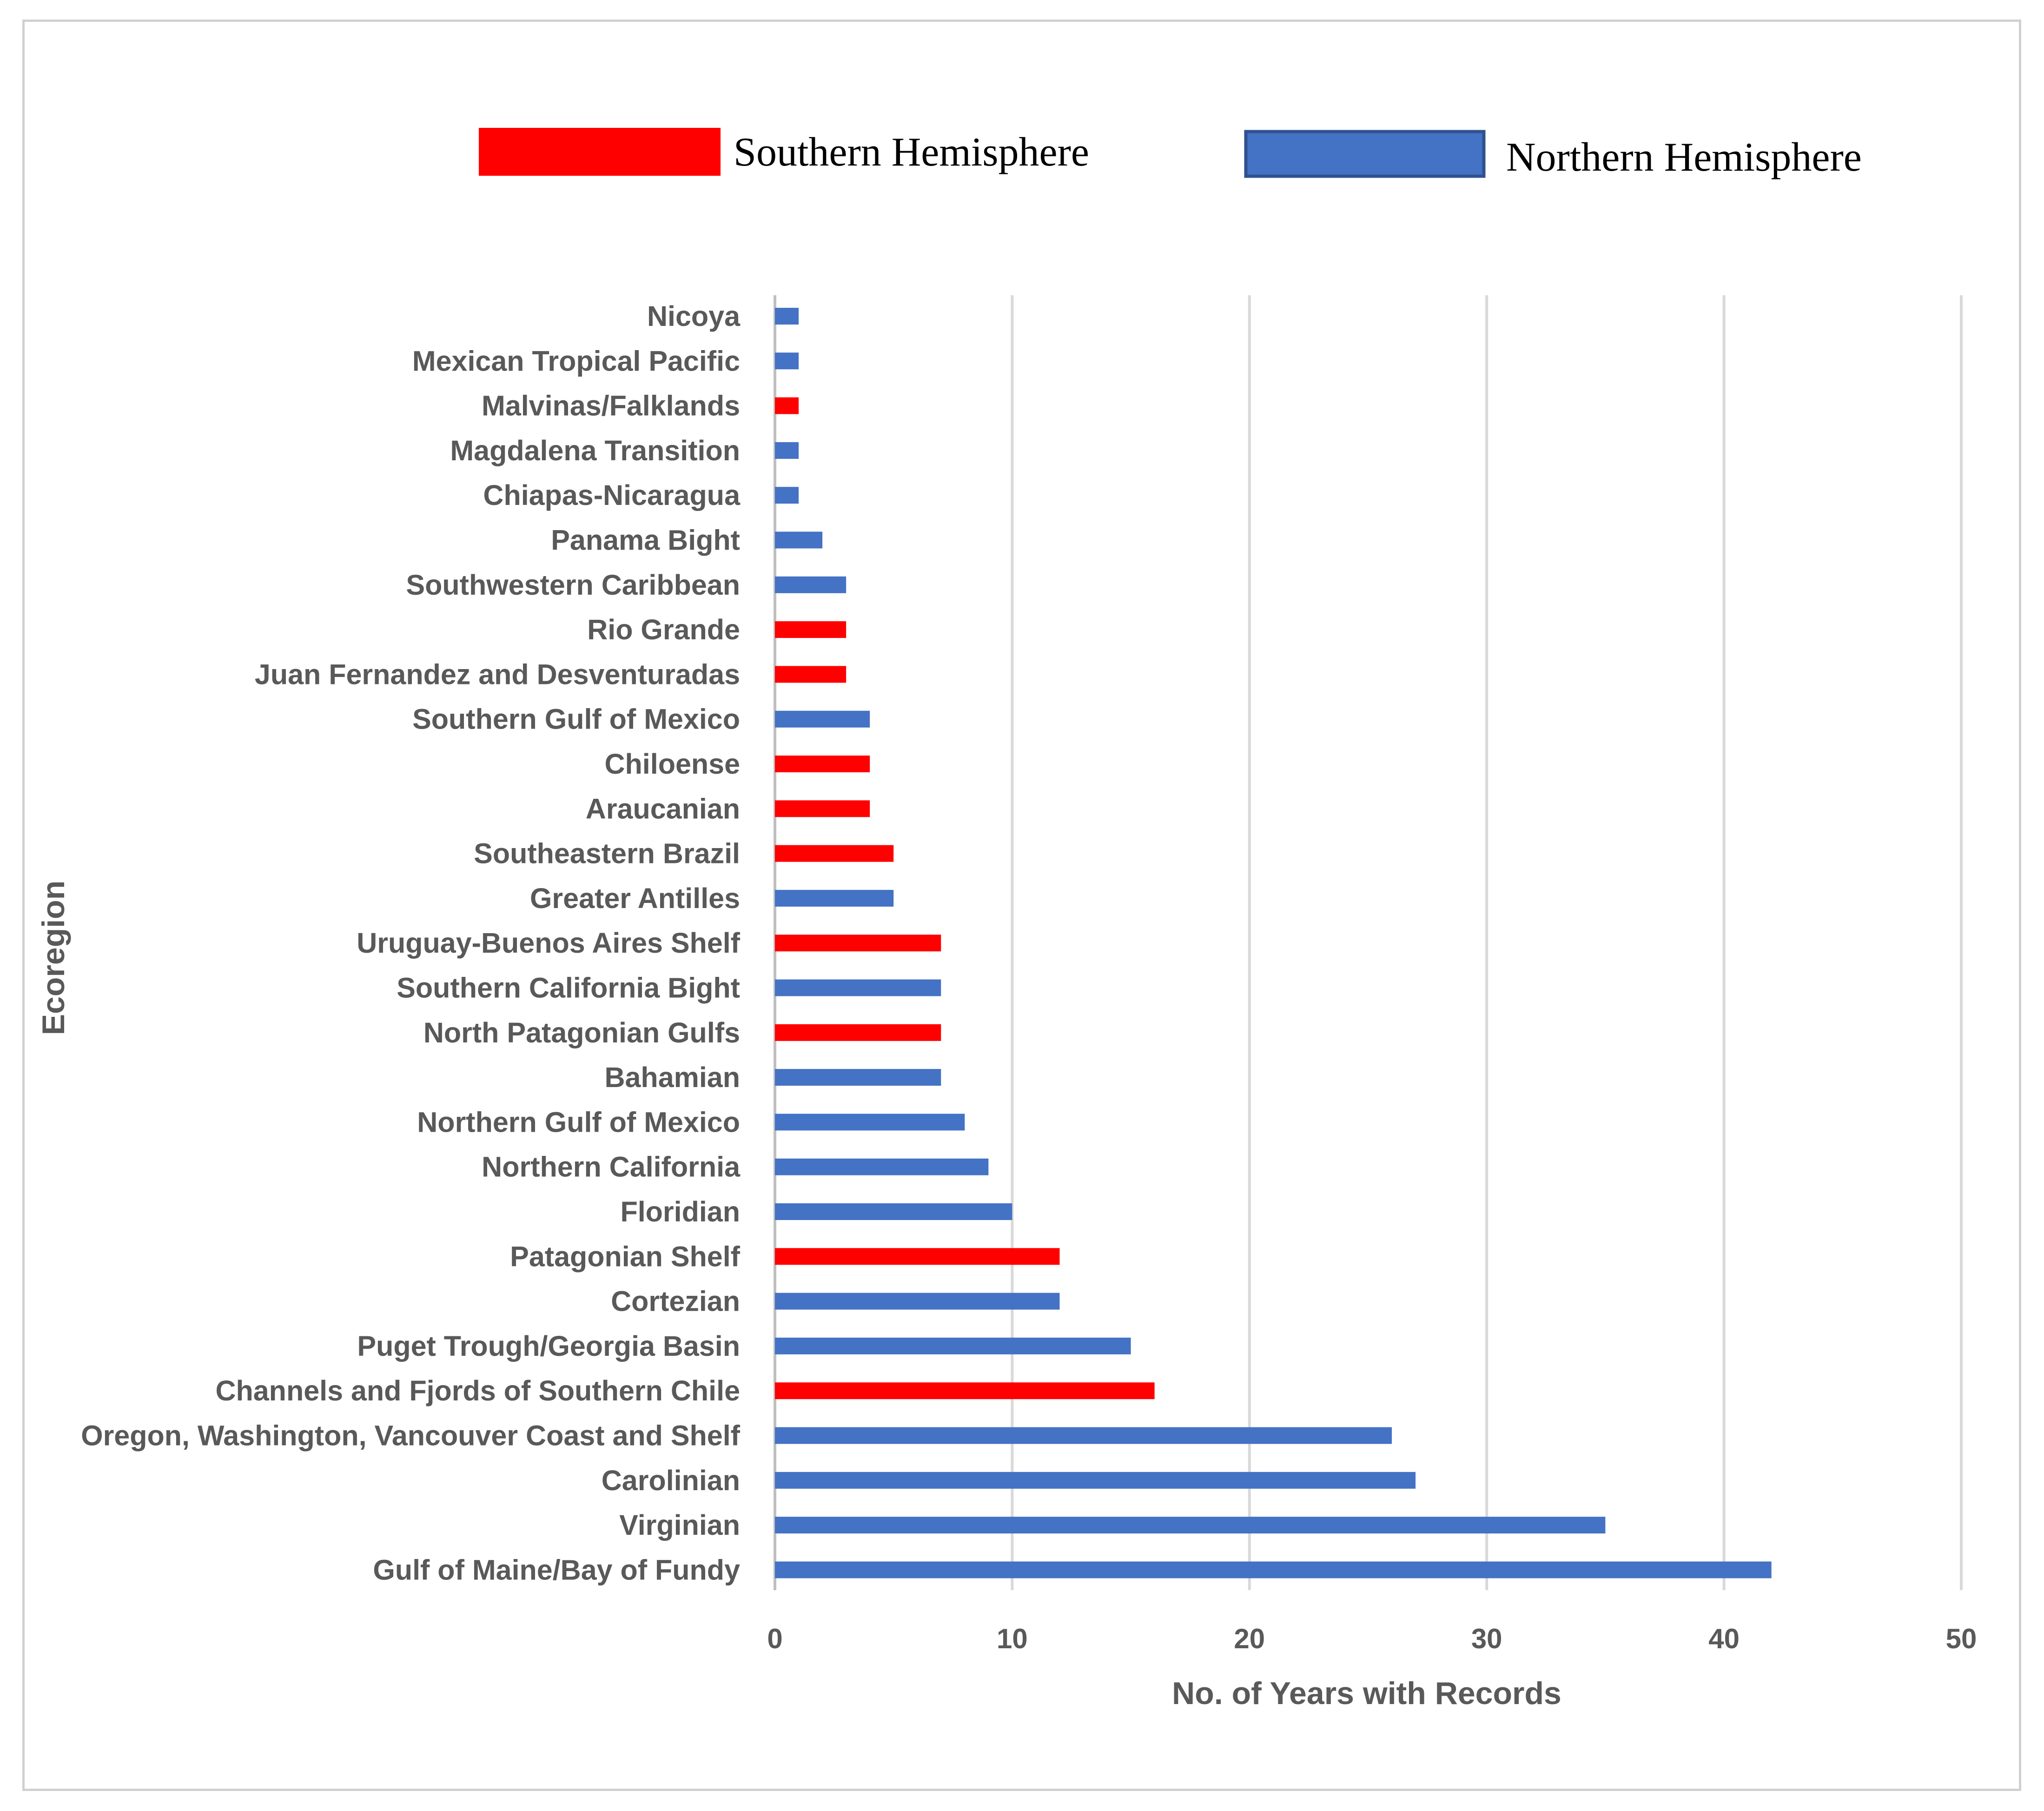 Image resolution: width=2044 pixels, height=1811 pixels. I want to click on category-label: Nicoya, so click(694, 316).